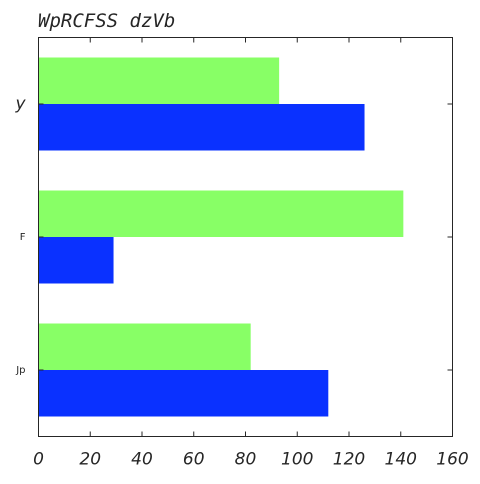 Image resolution: width=480 pixels, height=484 pixels. What do you see at coordinates (297, 460) in the screenshot?
I see `x-tick-label: 100` at bounding box center [297, 460].